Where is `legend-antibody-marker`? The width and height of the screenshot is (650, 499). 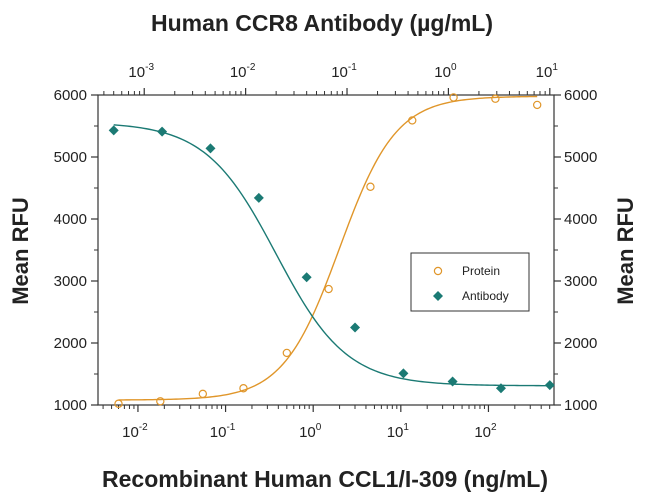 legend-antibody-marker is located at coordinates (438, 296).